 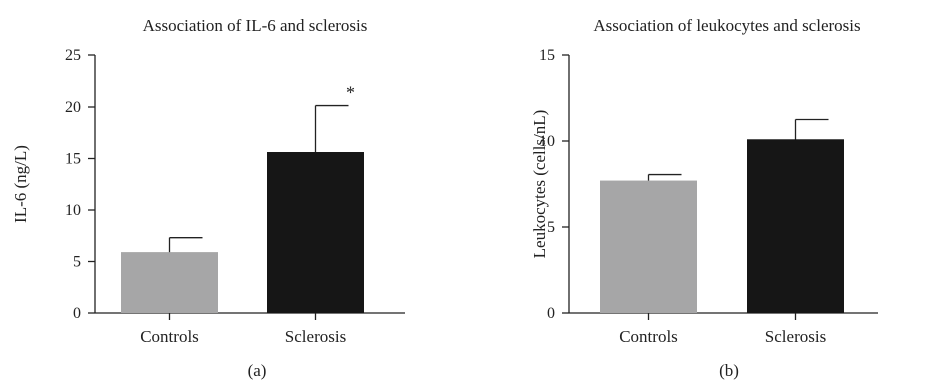 I want to click on y-tick-label: 25, so click(x=73, y=55).